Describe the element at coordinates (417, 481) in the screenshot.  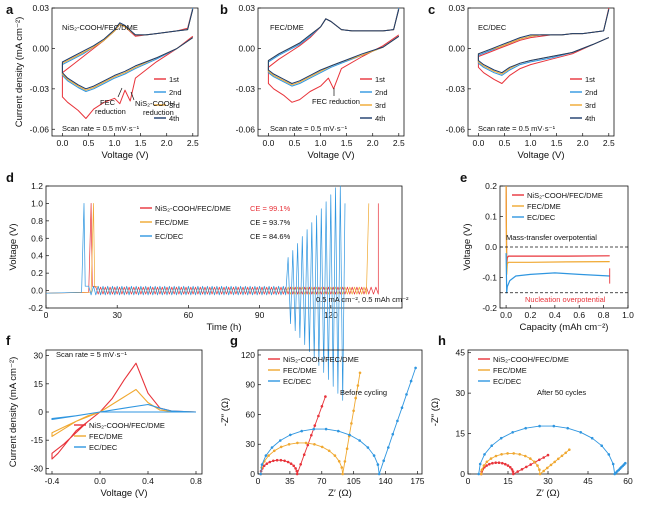
I see `x-tick-label-g: 175` at that location.